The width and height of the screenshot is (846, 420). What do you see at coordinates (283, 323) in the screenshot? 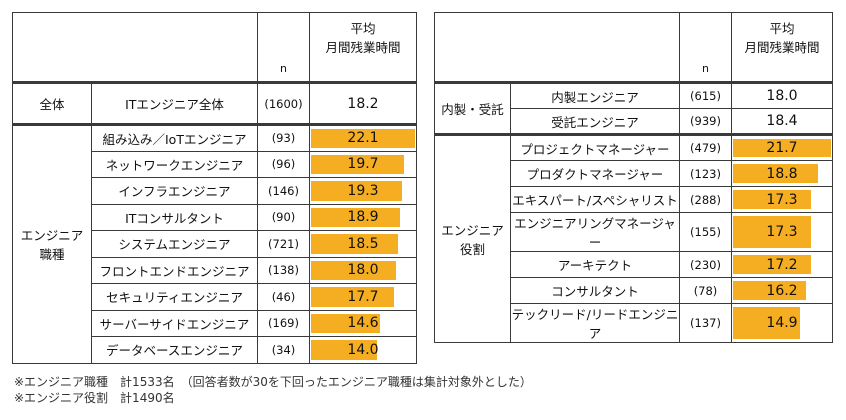
I see `category-n: (169)` at bounding box center [283, 323].